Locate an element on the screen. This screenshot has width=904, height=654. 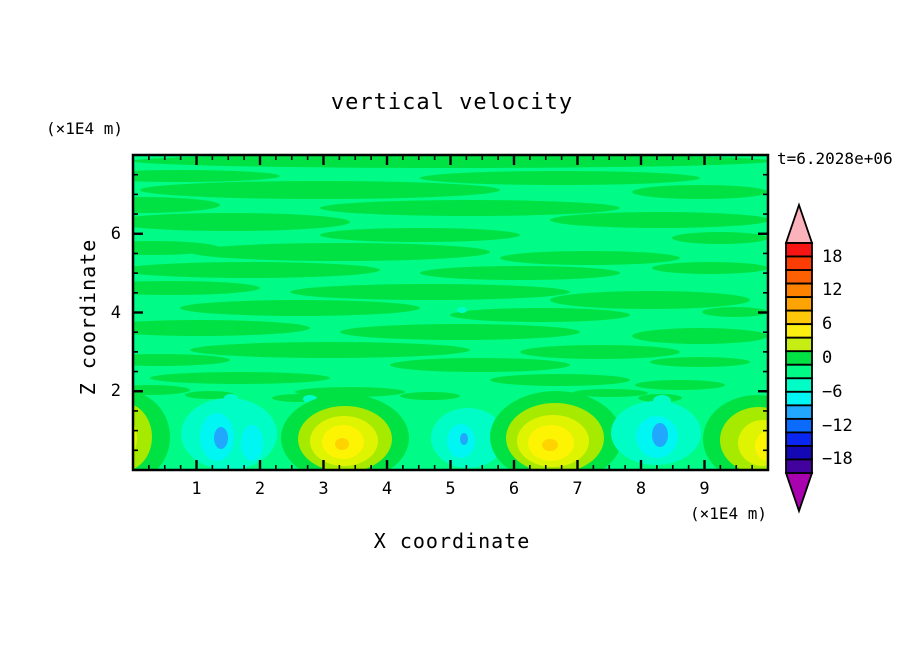
y-tick-label: 6 is located at coordinates (115, 233).